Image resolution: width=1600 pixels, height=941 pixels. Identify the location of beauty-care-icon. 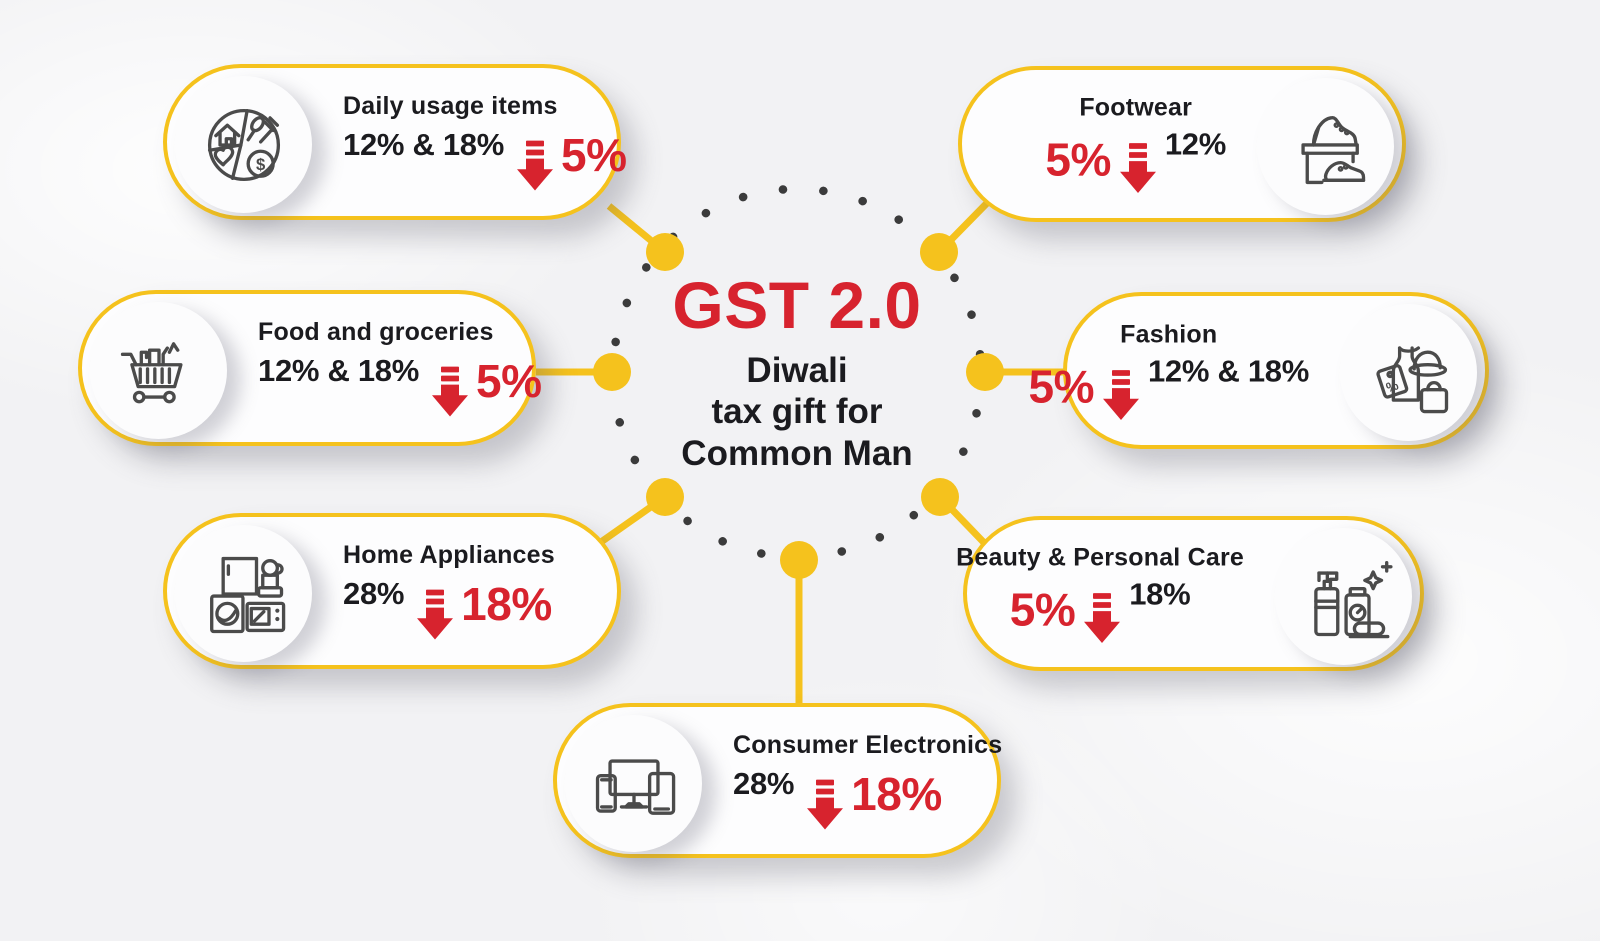
(1343, 596).